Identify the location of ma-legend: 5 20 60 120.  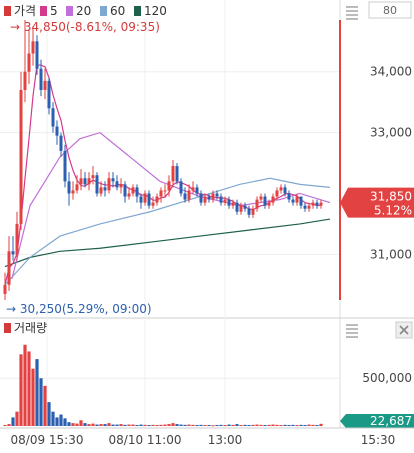
(103, 11).